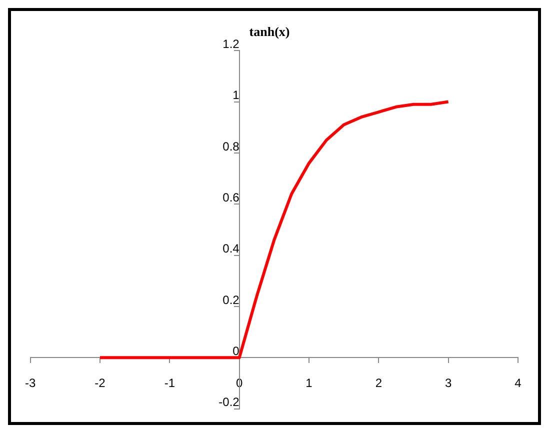  Describe the element at coordinates (378, 383) in the screenshot. I see `x-tick-label: 2` at that location.